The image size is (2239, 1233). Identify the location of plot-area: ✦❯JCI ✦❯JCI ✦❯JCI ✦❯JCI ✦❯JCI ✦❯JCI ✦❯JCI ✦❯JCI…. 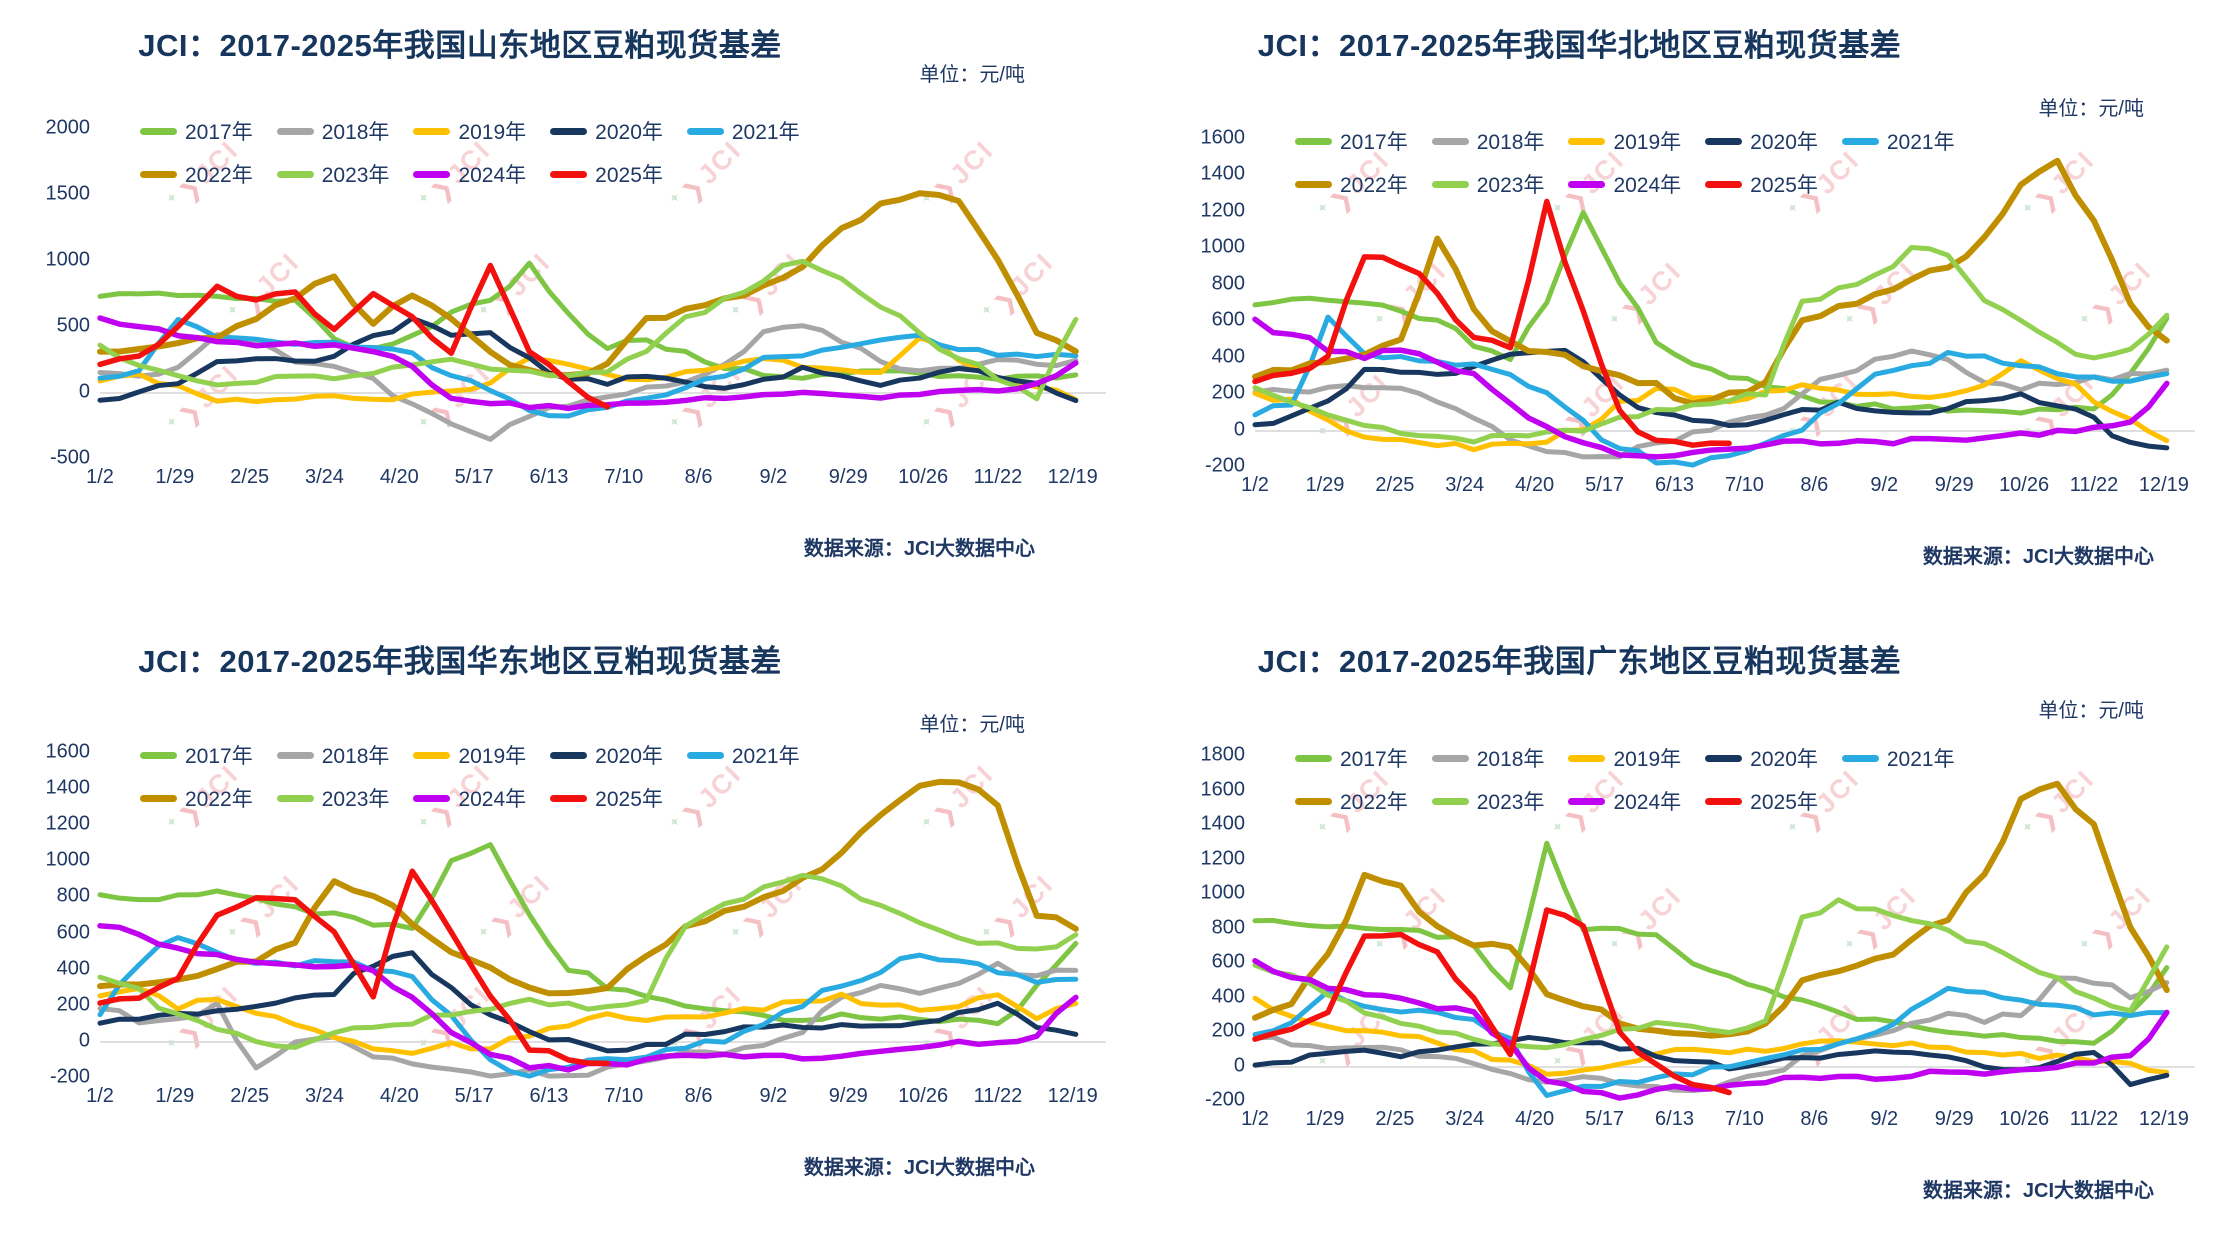
(576, 302).